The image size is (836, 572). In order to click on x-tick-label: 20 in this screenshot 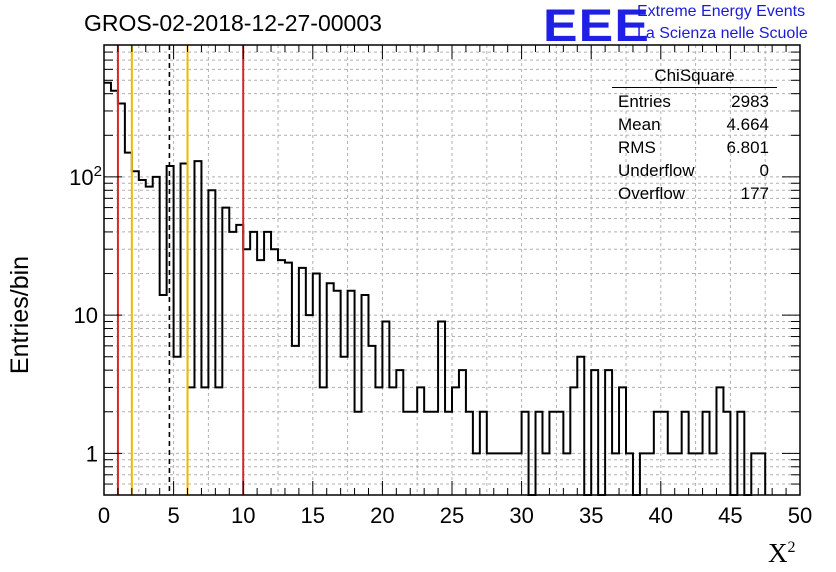, I will do `click(382, 515)`.